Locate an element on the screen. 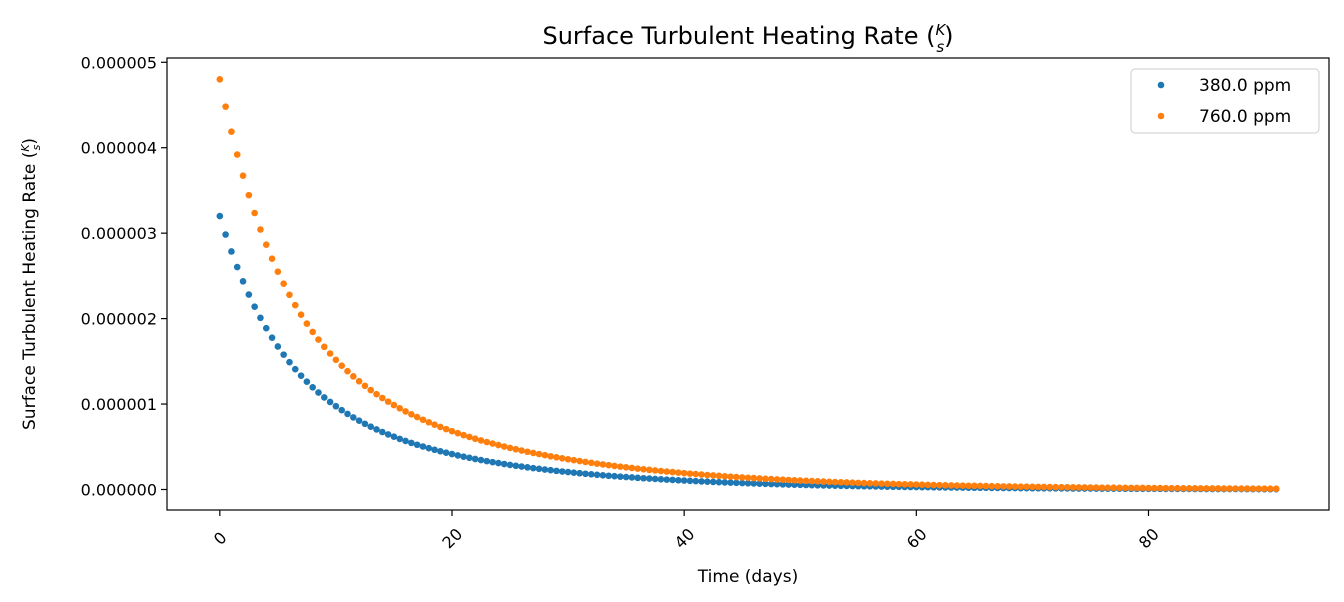  legend-box is located at coordinates (1225, 101).